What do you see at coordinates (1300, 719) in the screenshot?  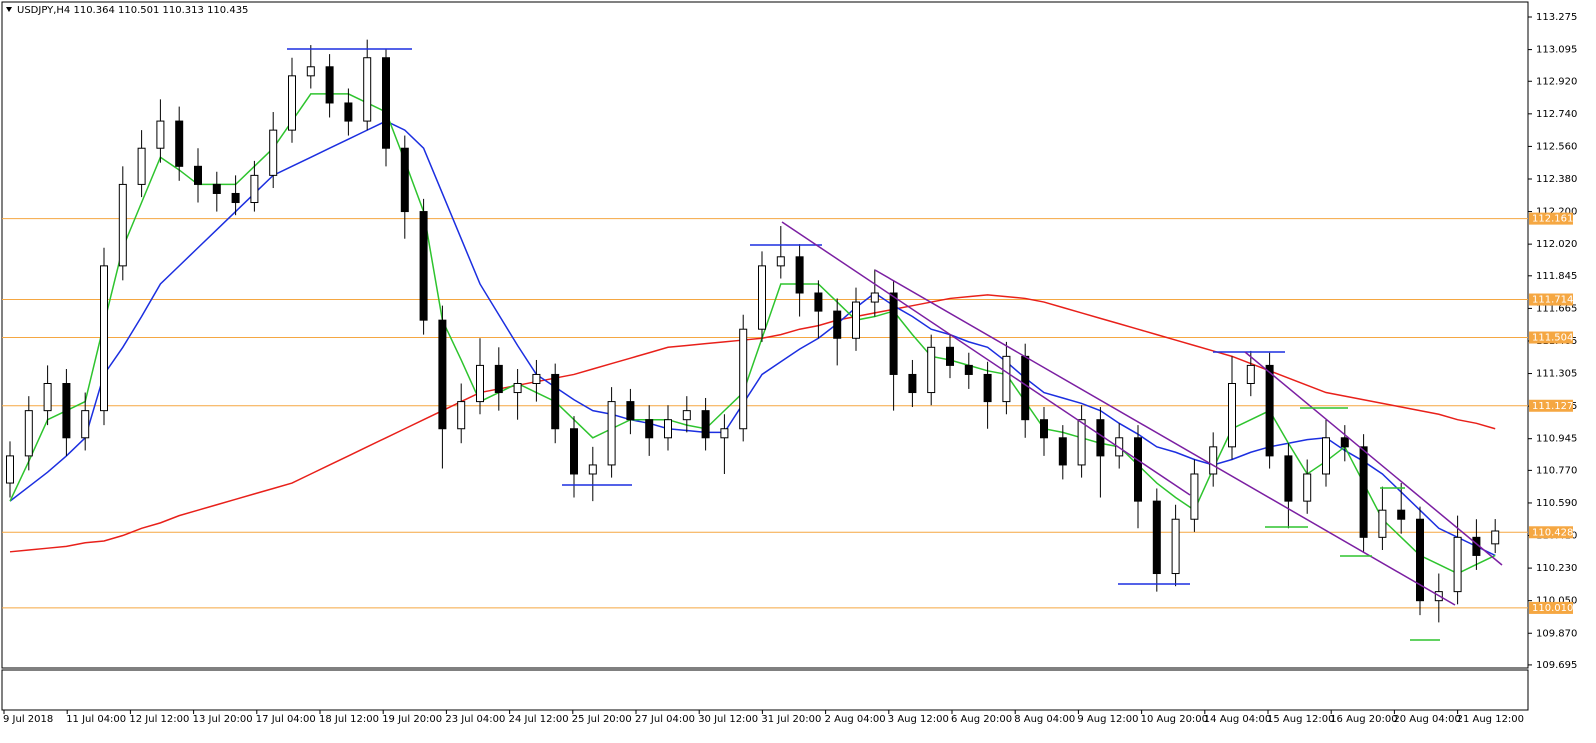 I see `x-tick-label: 15 Aug 12:00` at bounding box center [1300, 719].